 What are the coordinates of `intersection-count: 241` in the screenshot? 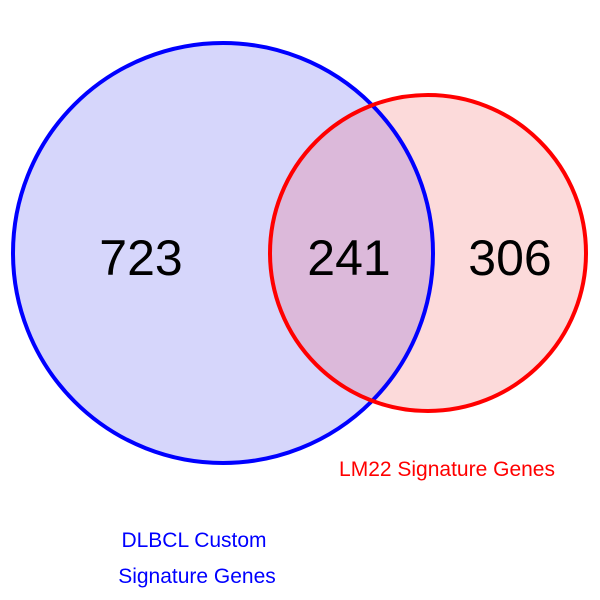 It's located at (348, 258).